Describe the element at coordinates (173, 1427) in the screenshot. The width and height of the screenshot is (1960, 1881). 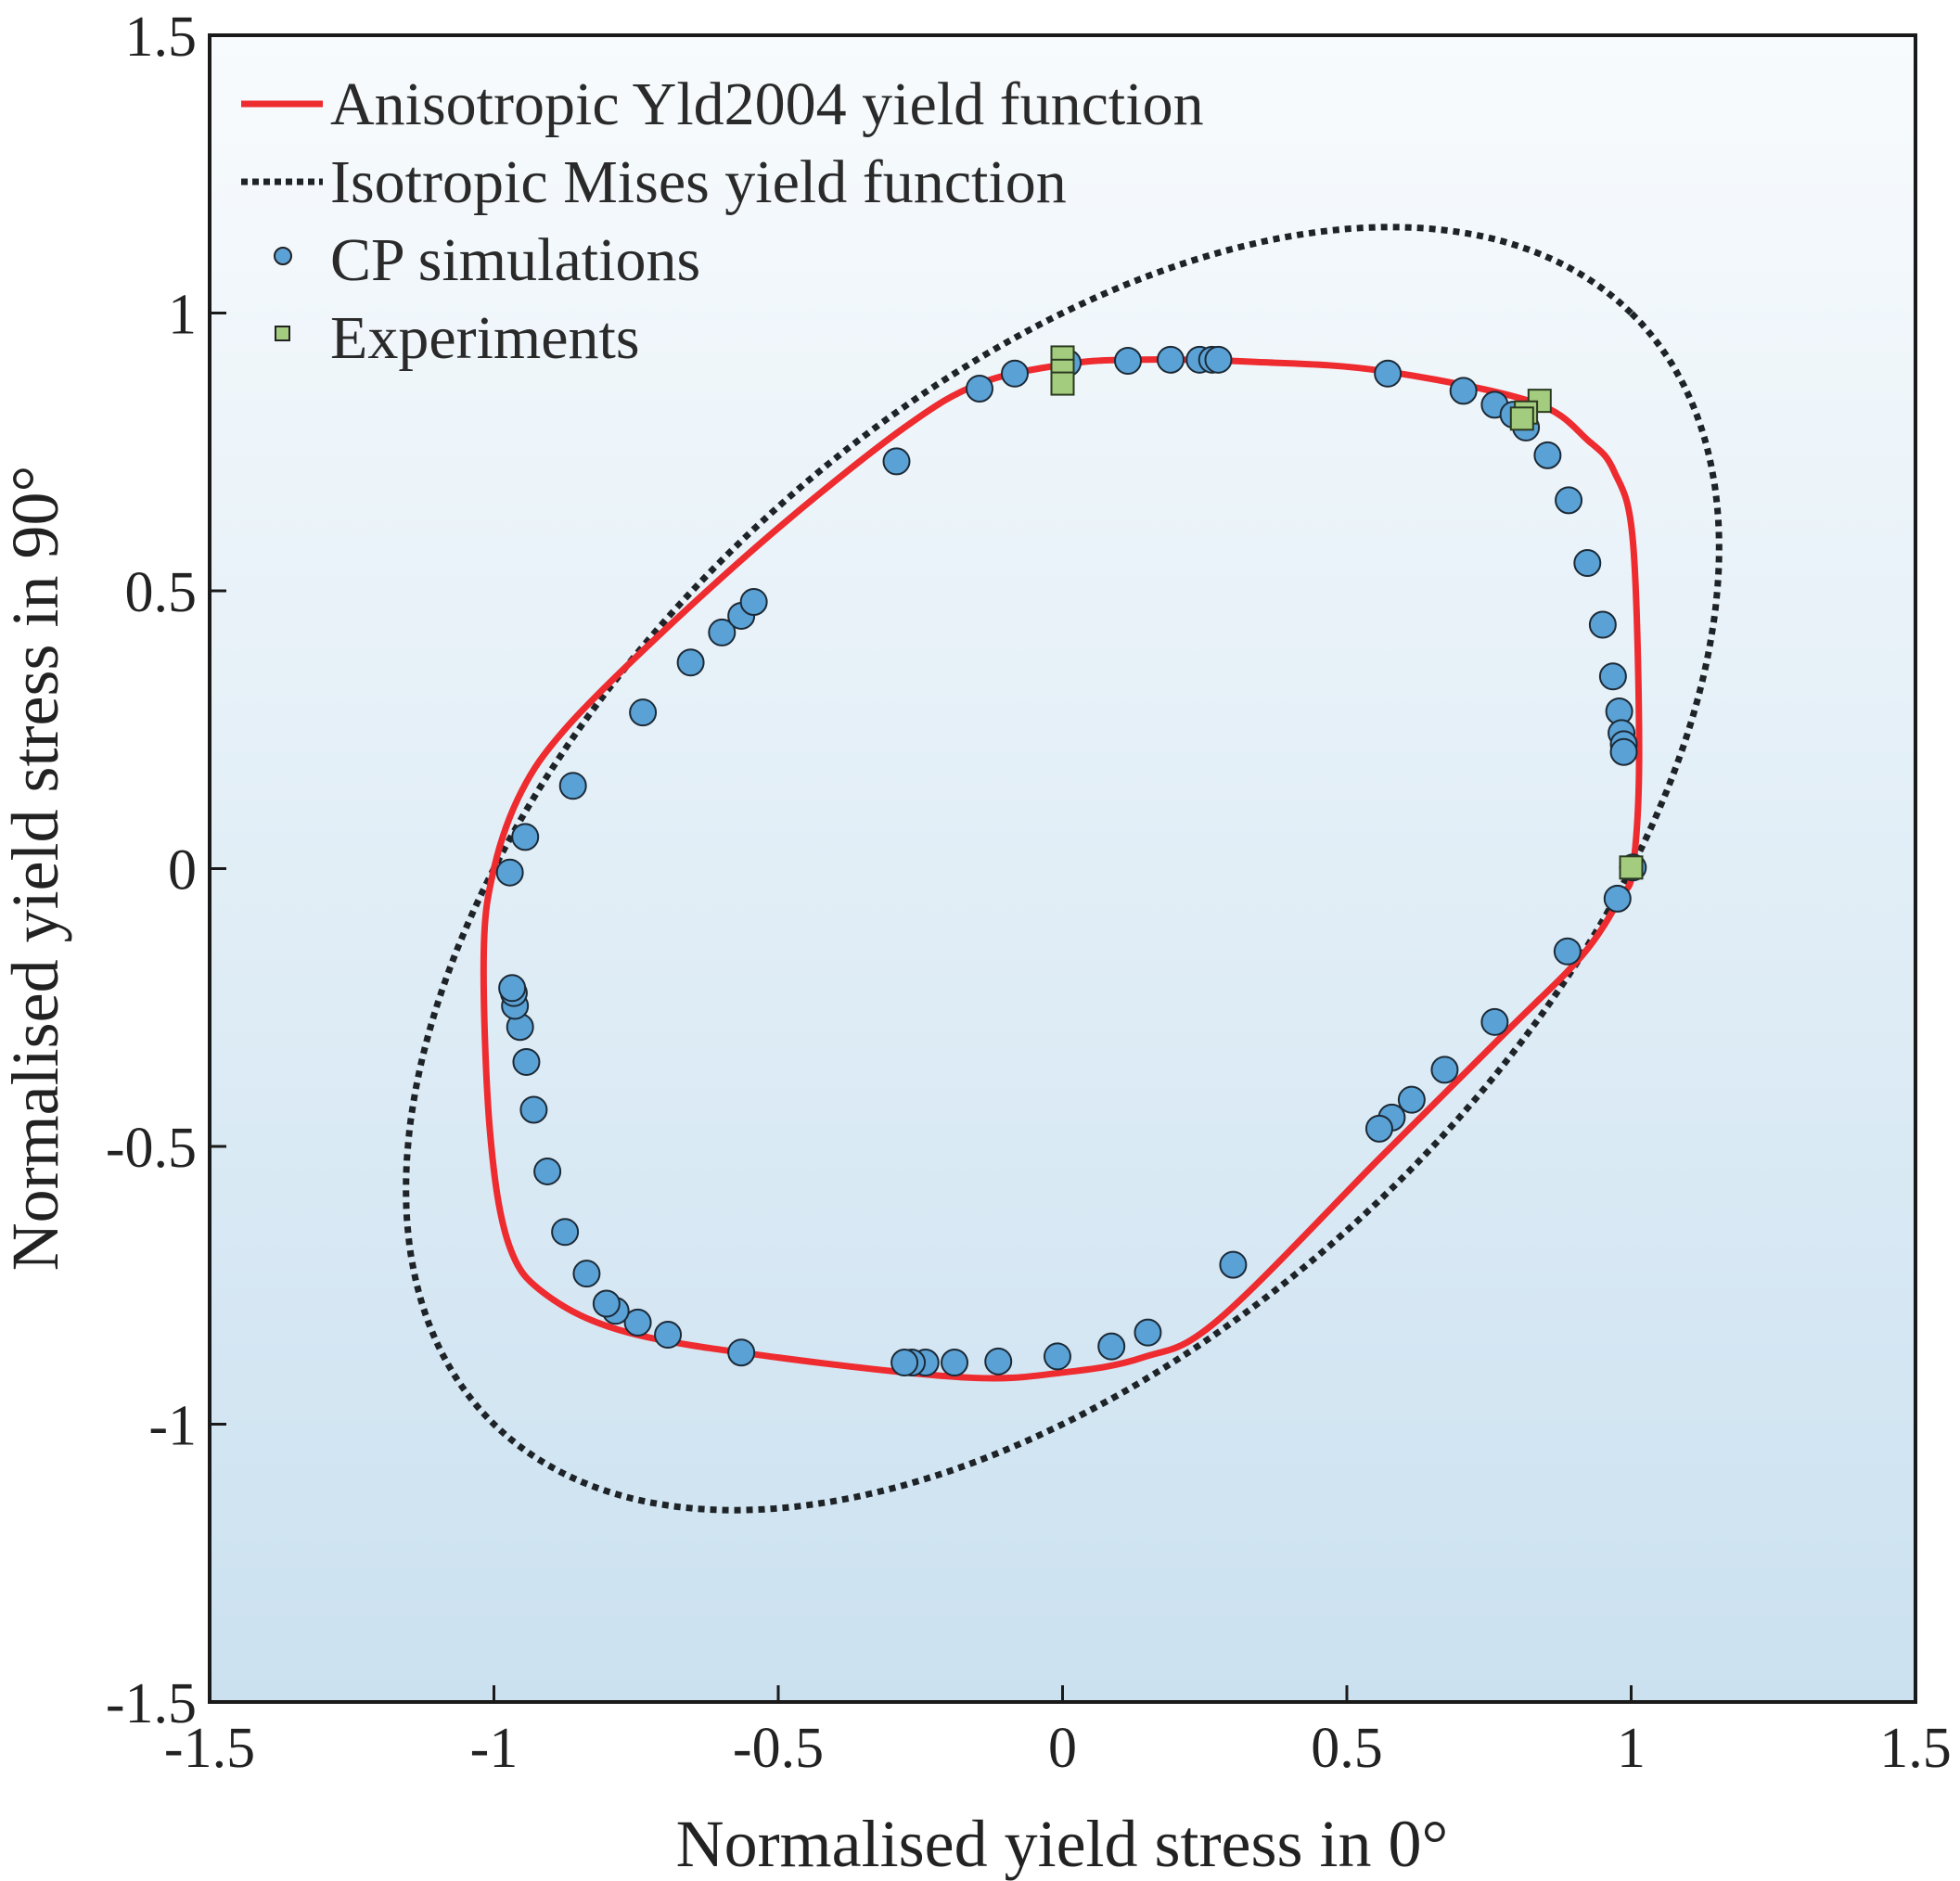
I see `y-tick-label: -1` at that location.